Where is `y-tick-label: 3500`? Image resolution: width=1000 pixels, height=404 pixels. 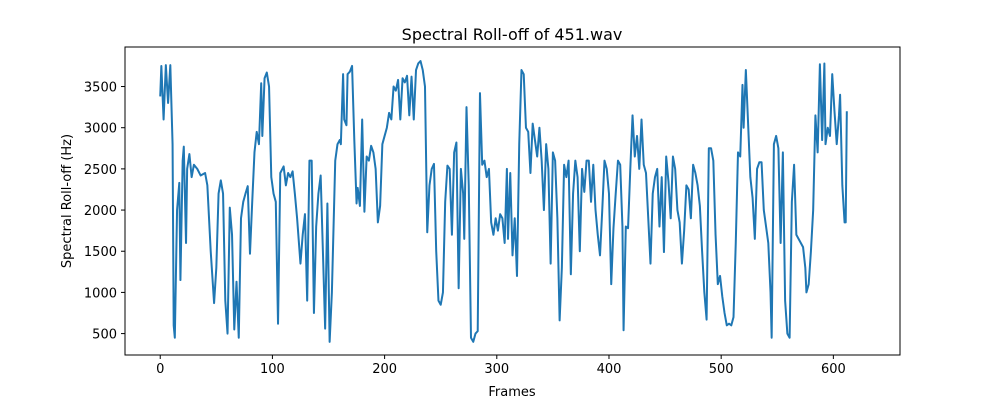
y-tick-label: 3500 is located at coordinates (100, 88).